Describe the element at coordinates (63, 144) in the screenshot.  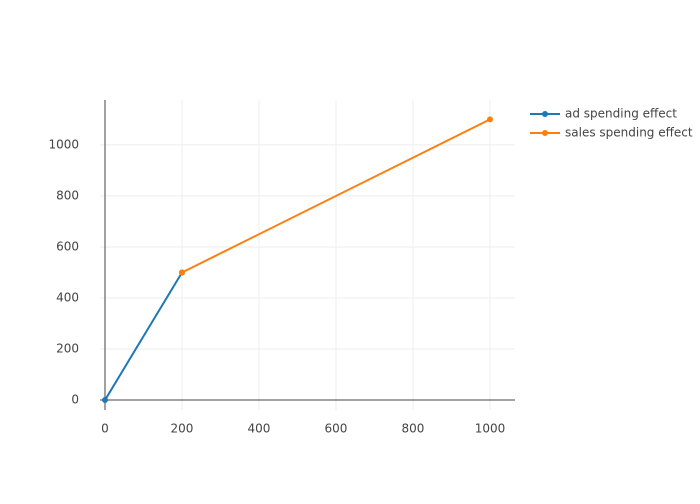
I see `y-tick-label: 1000` at that location.